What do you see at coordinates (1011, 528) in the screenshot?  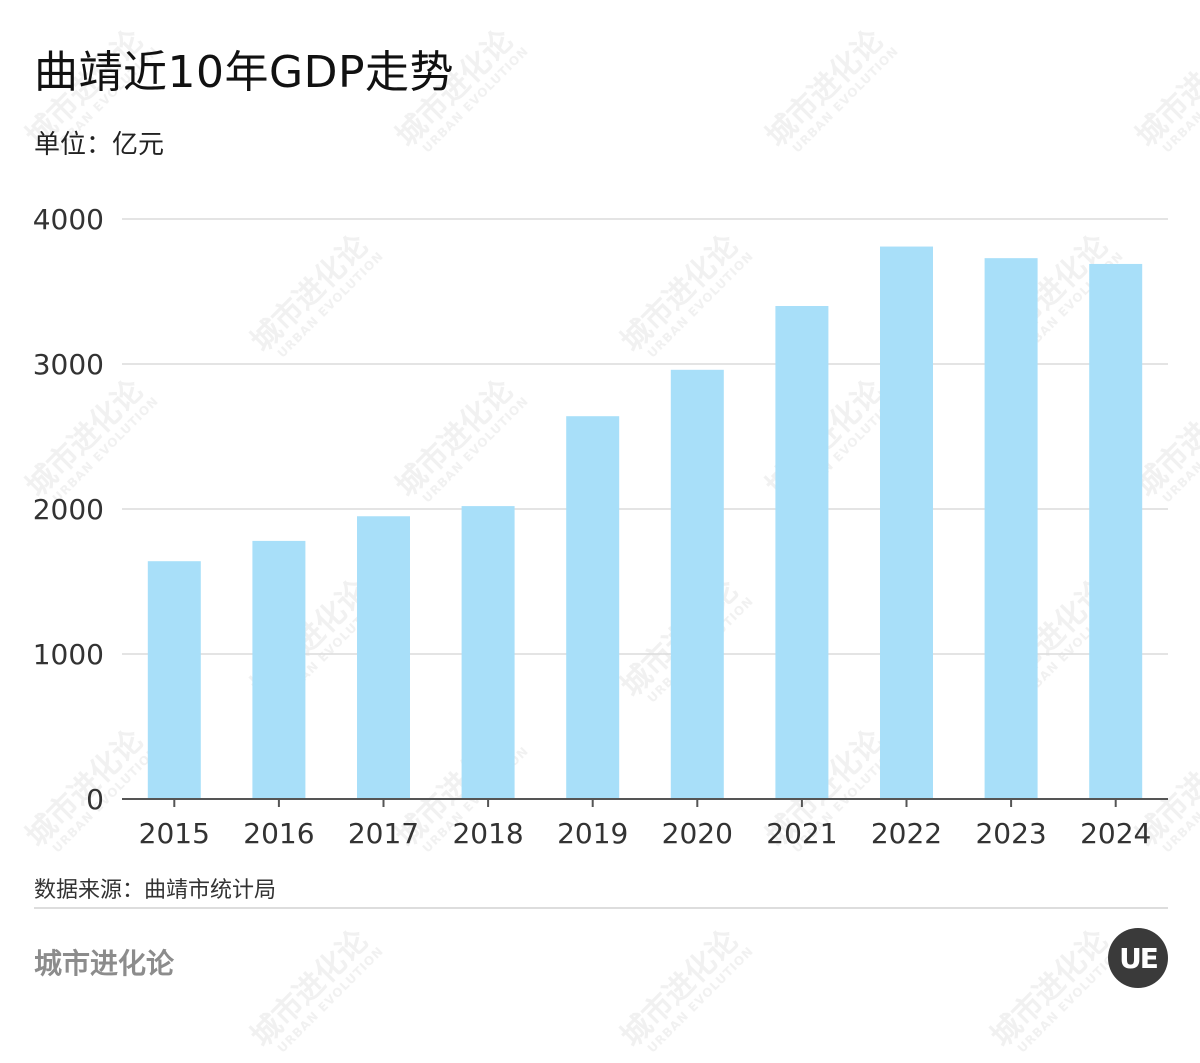 I see `bar-2023` at bounding box center [1011, 528].